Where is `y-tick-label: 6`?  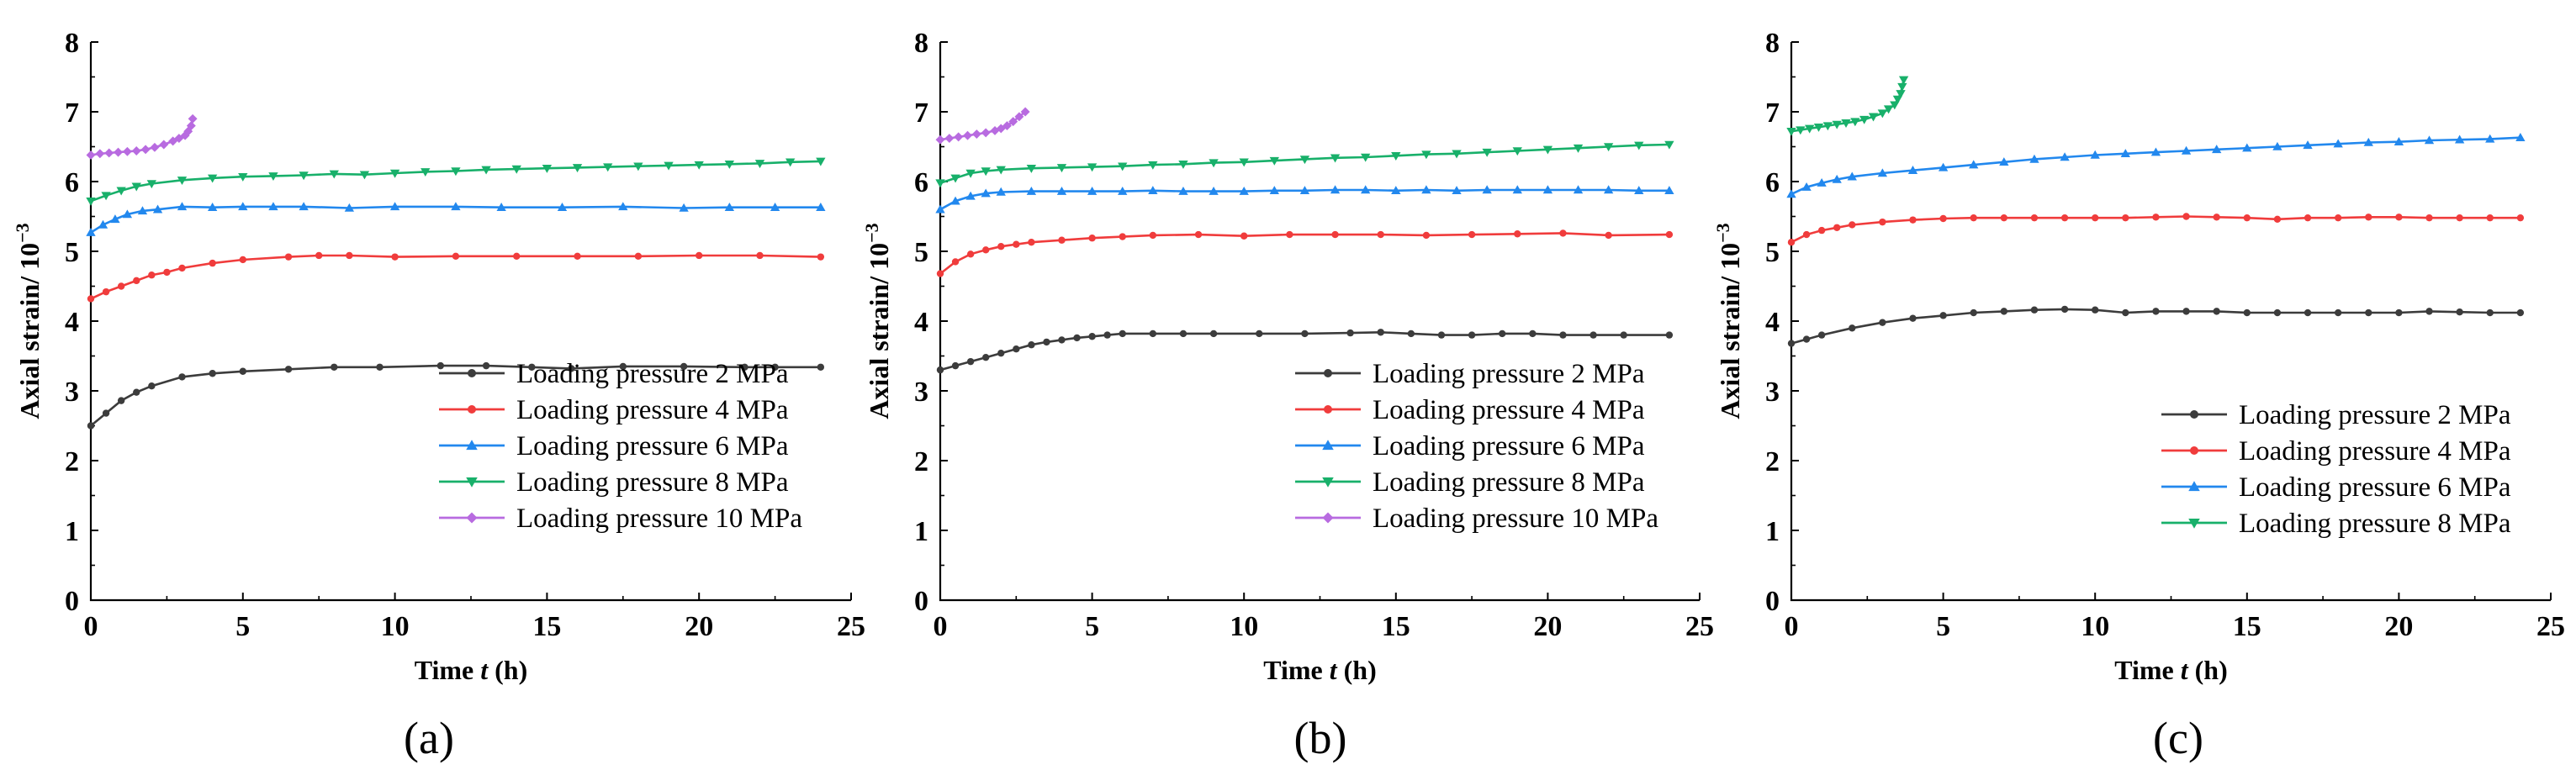 y-tick-label: 6 is located at coordinates (1772, 182).